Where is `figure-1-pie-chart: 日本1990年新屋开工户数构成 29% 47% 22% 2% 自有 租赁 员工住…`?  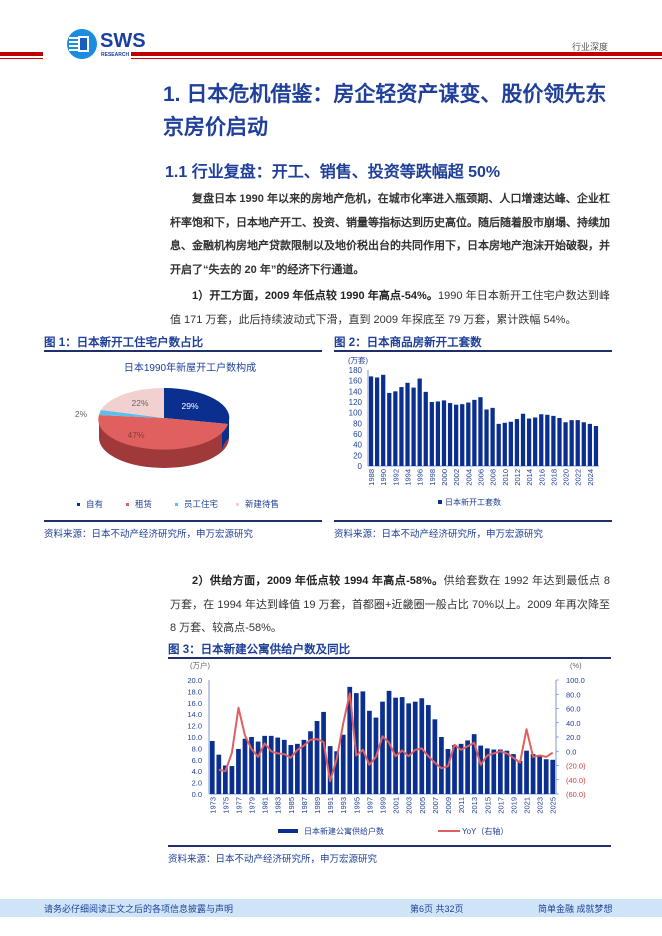 figure-1-pie-chart: 日本1990年新屋开工户数构成 29% 47% 22% 2% 自有 租赁 员工住… is located at coordinates (184, 434).